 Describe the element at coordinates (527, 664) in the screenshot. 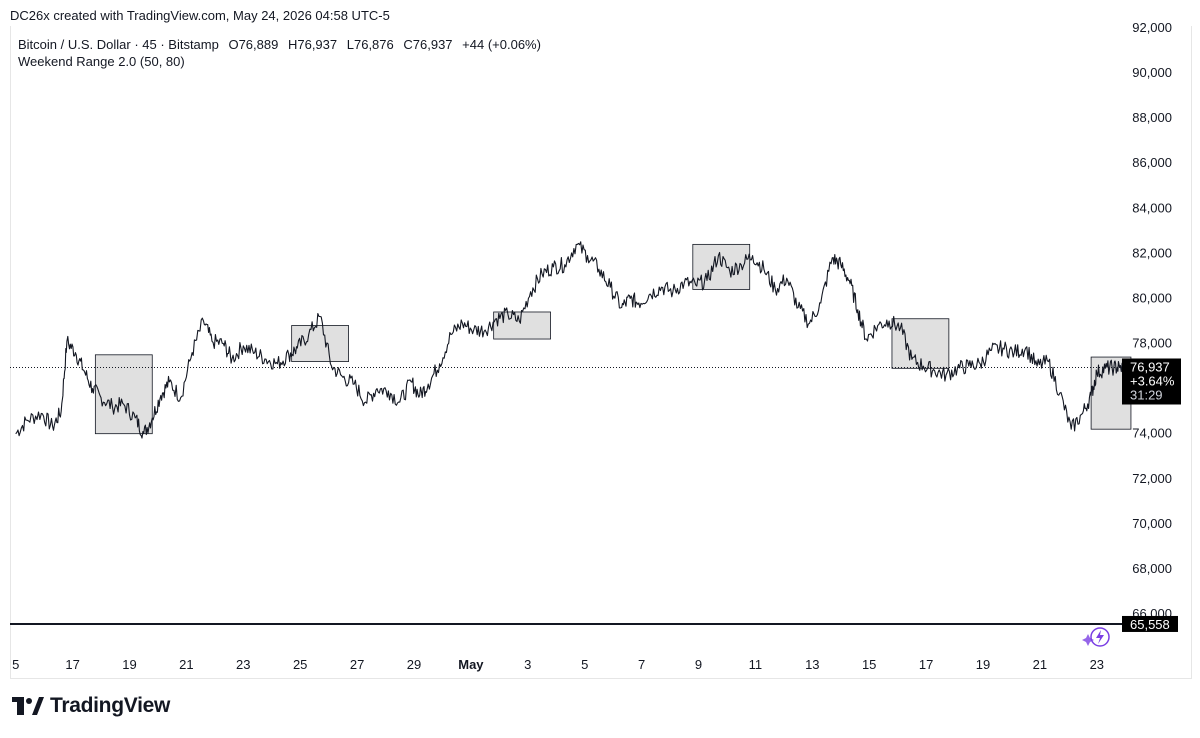

I see `x-tick-label: 3` at that location.